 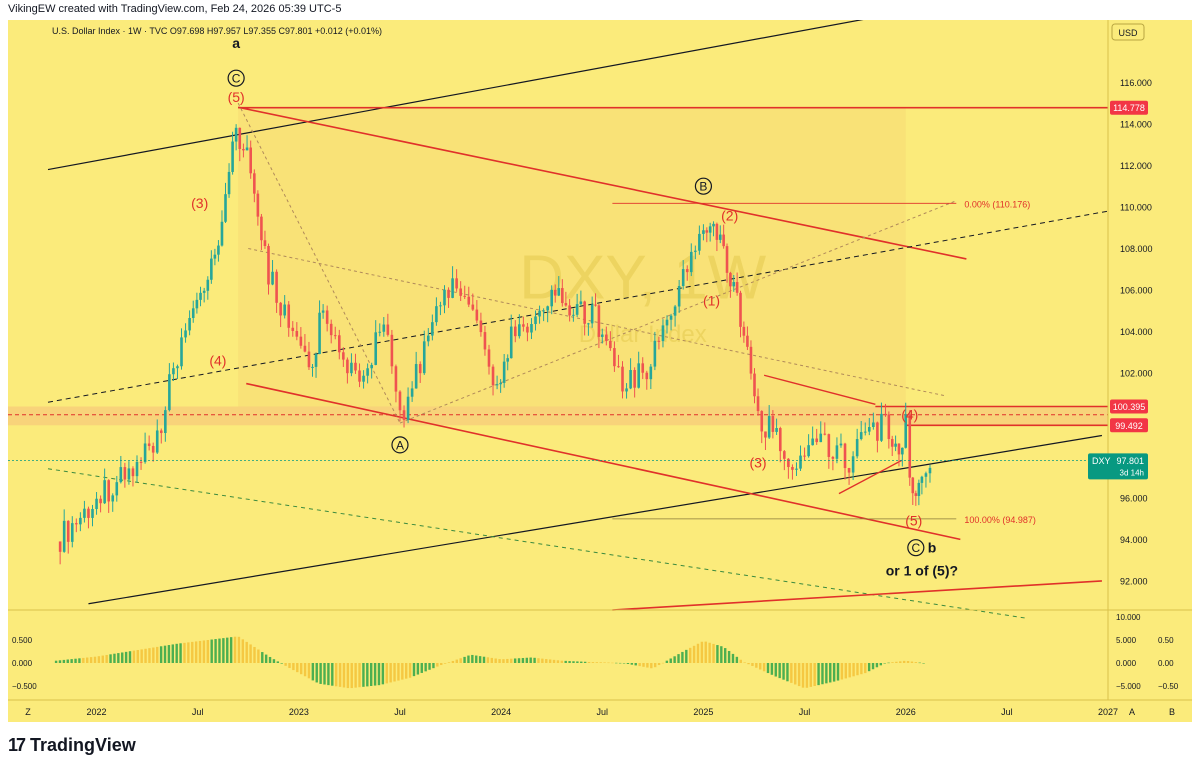 I want to click on time-axis-panel, so click(x=600, y=711).